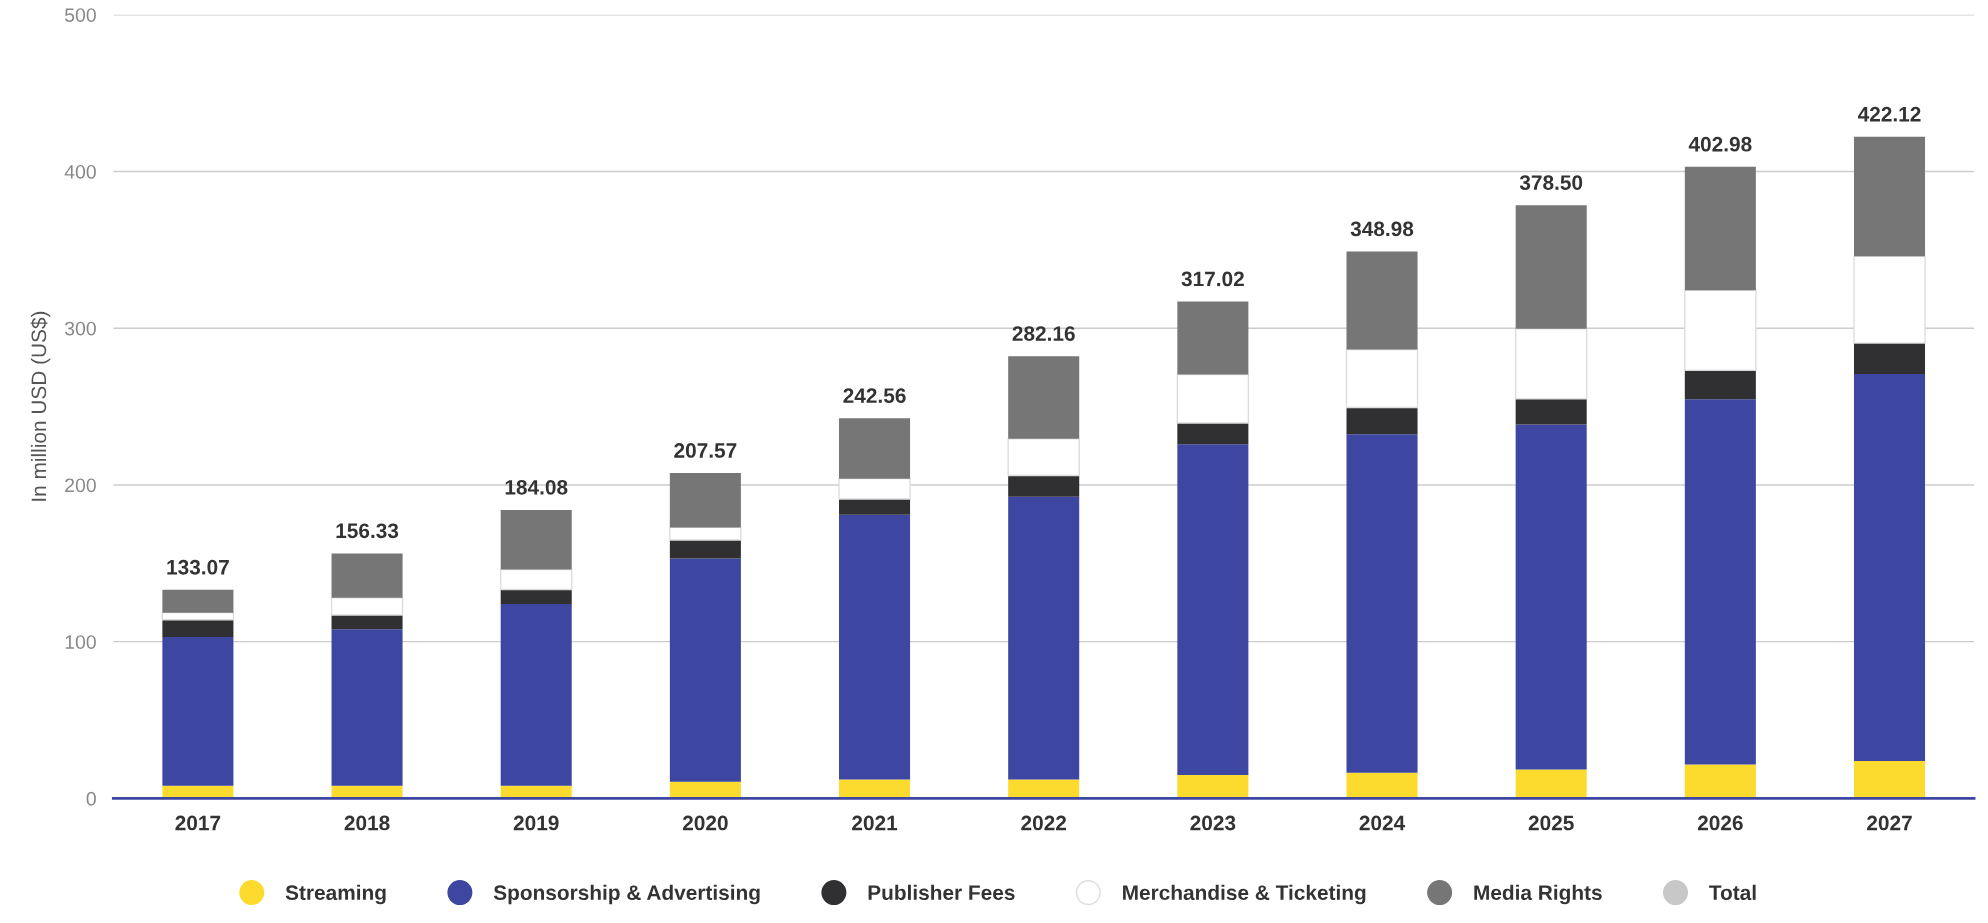  I want to click on x-tick-label: 2021, so click(875, 823).